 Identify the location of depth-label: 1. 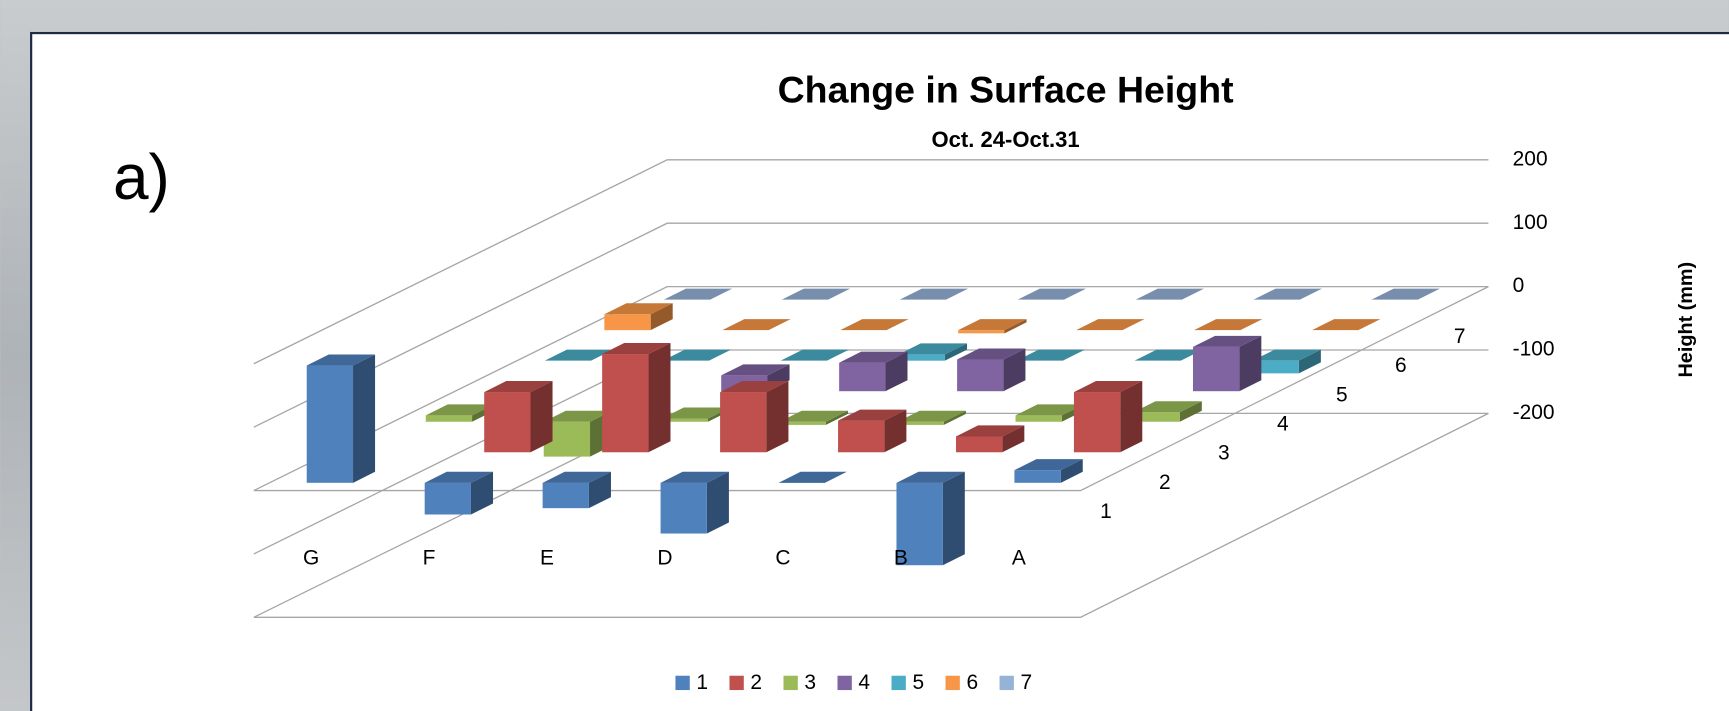
(1106, 511).